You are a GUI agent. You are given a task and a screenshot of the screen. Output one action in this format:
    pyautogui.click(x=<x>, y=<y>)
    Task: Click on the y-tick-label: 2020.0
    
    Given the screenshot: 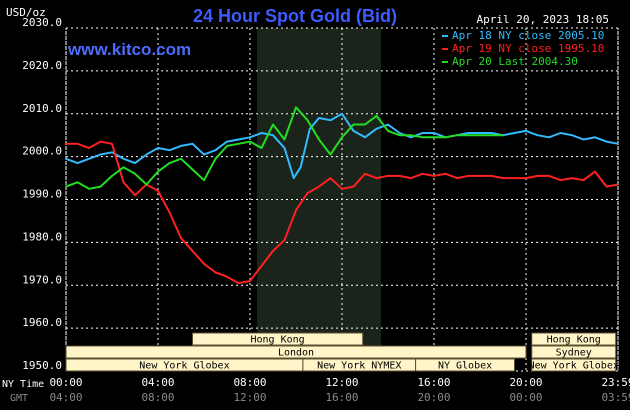 What is the action you would take?
    pyautogui.click(x=42, y=65)
    